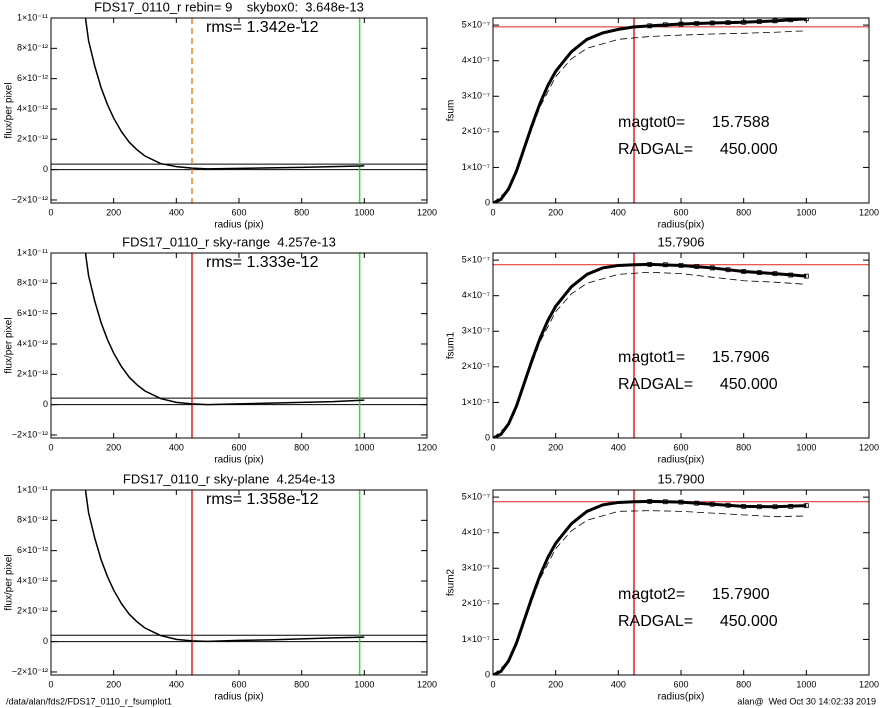 Image resolution: width=885 pixels, height=708 pixels. What do you see at coordinates (32, 343) in the screenshot?
I see `y-tick-label: 4×10⁻¹²` at bounding box center [32, 343].